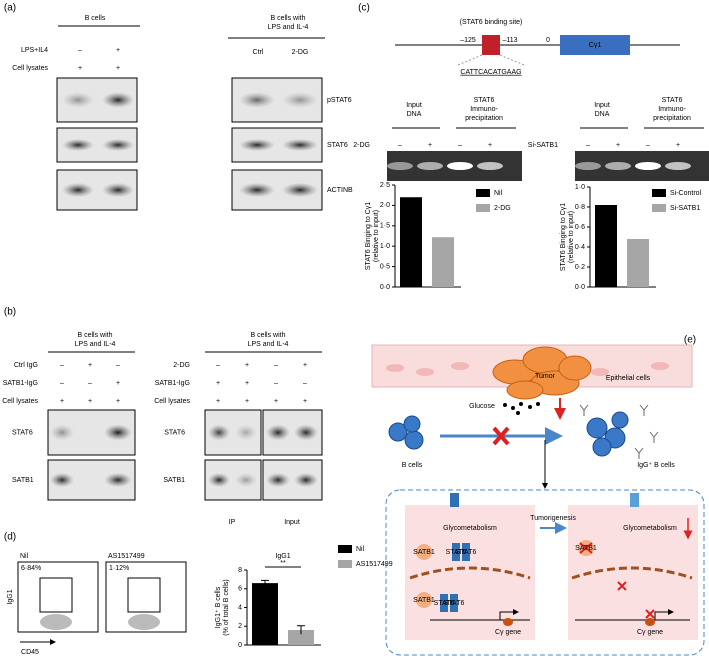 The height and width of the screenshot is (660, 709). What do you see at coordinates (283, 563) in the screenshot?
I see `significance: **` at bounding box center [283, 563].